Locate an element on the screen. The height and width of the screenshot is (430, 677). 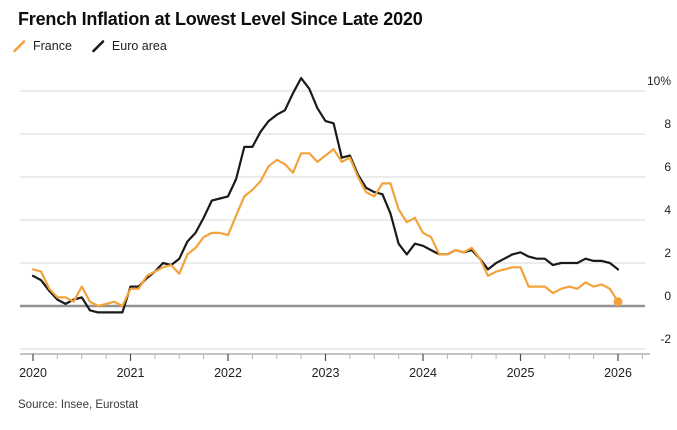
y-tick-label-10pct: 10% is located at coordinates (659, 81).